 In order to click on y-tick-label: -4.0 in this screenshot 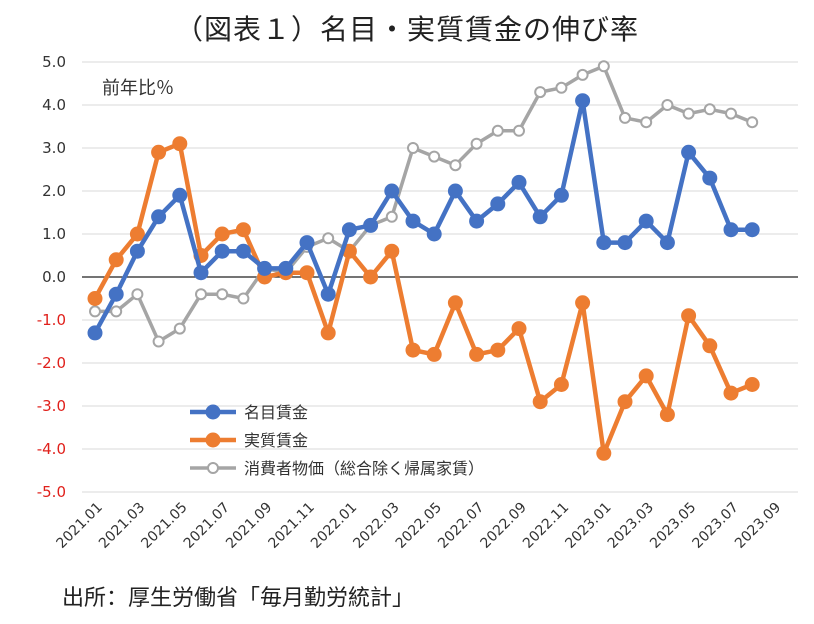, I will do `click(51, 449)`.